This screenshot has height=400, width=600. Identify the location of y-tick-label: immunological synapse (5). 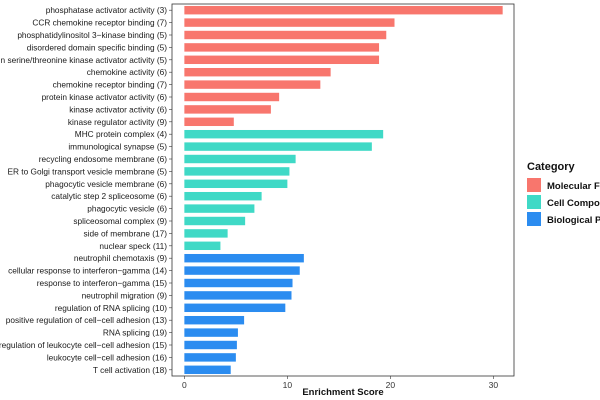
(117, 147).